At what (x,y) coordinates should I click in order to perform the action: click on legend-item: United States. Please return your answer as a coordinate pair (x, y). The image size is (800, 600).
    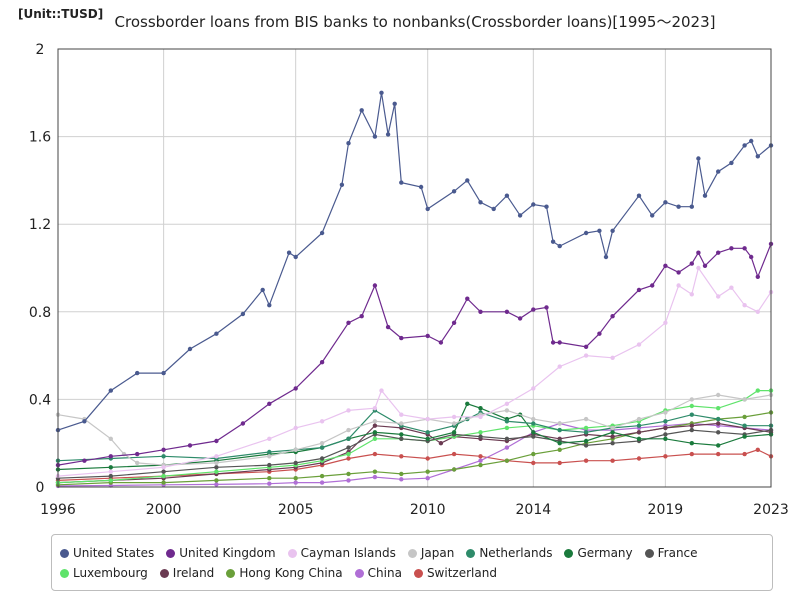
    Looking at the image, I should click on (107, 553).